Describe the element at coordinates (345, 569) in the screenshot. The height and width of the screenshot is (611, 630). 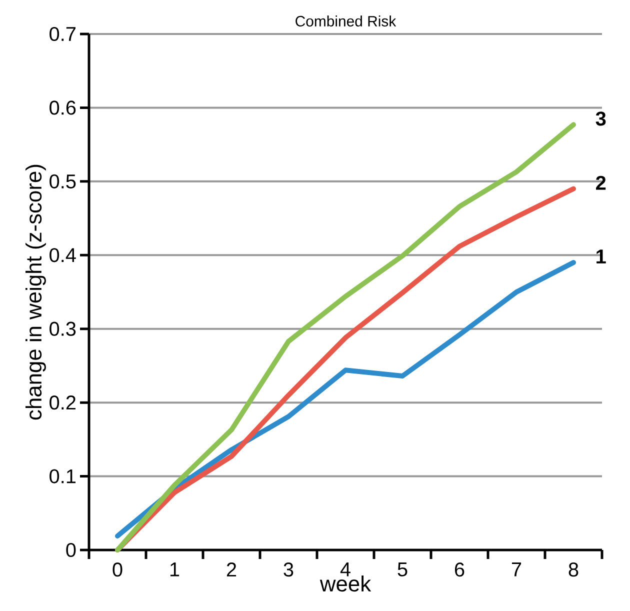
I see `x-tick-label: 4` at that location.